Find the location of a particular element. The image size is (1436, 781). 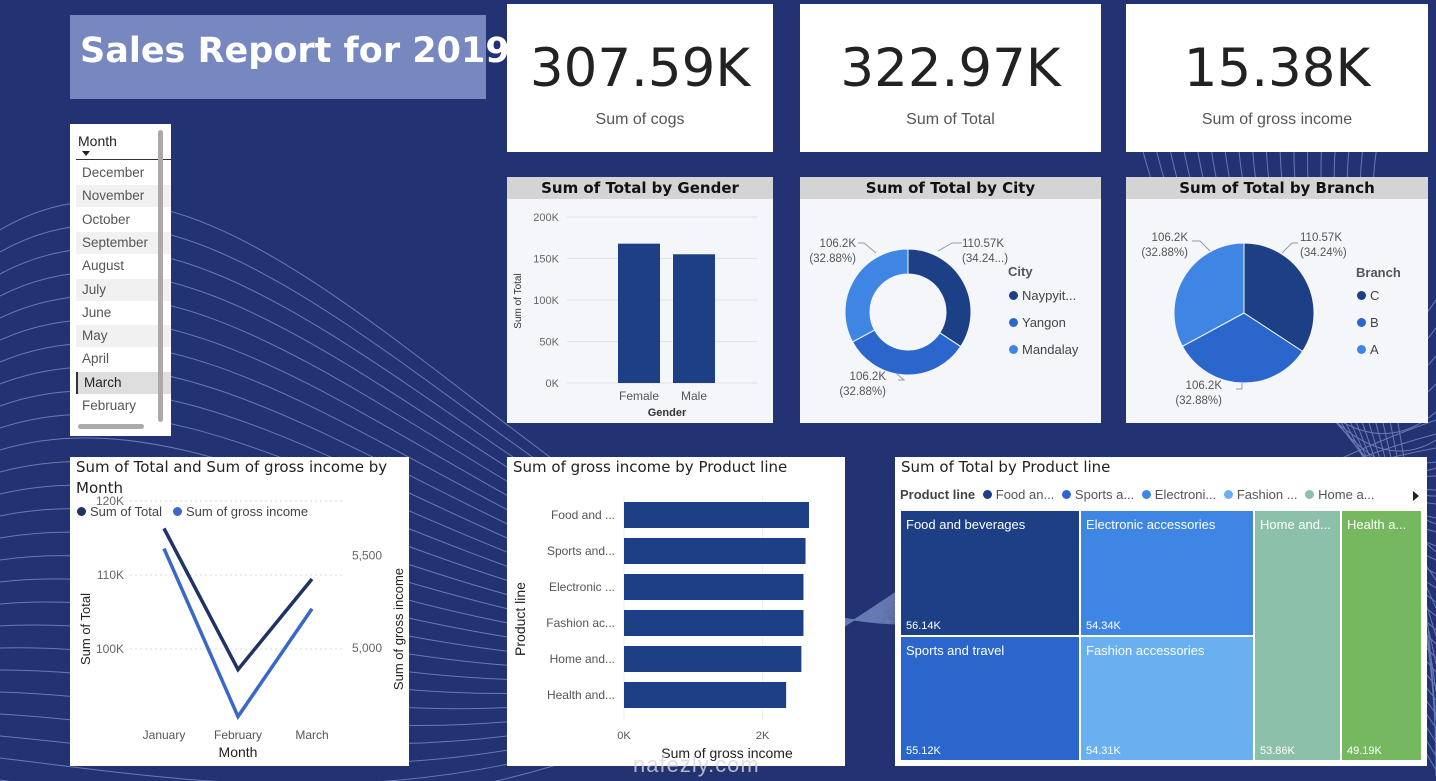

slicer-item-may: May is located at coordinates (123, 336).